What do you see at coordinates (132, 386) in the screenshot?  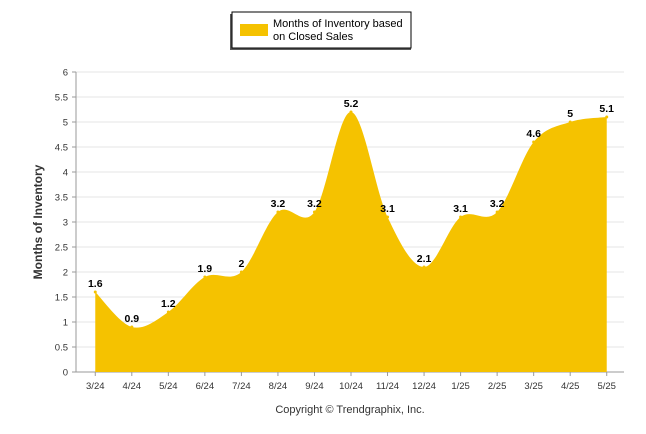 I see `x-tick-label: 4/24` at bounding box center [132, 386].